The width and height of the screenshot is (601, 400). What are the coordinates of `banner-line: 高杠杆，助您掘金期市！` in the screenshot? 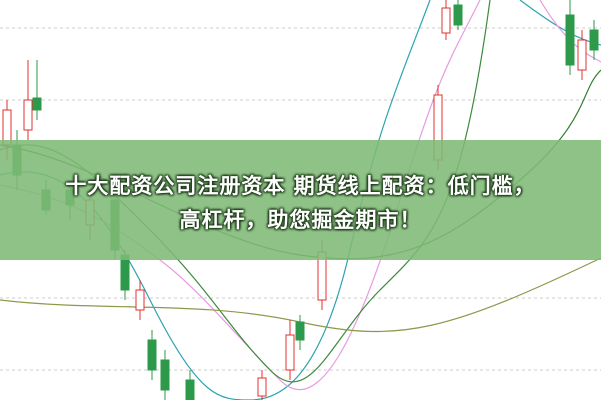 It's located at (300, 220).